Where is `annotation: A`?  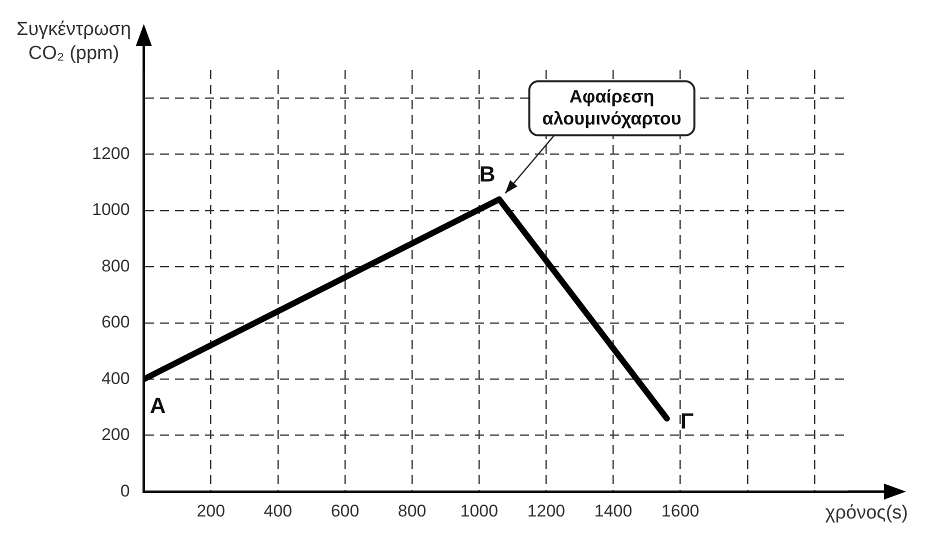
annotation: A is located at coordinates (158, 405).